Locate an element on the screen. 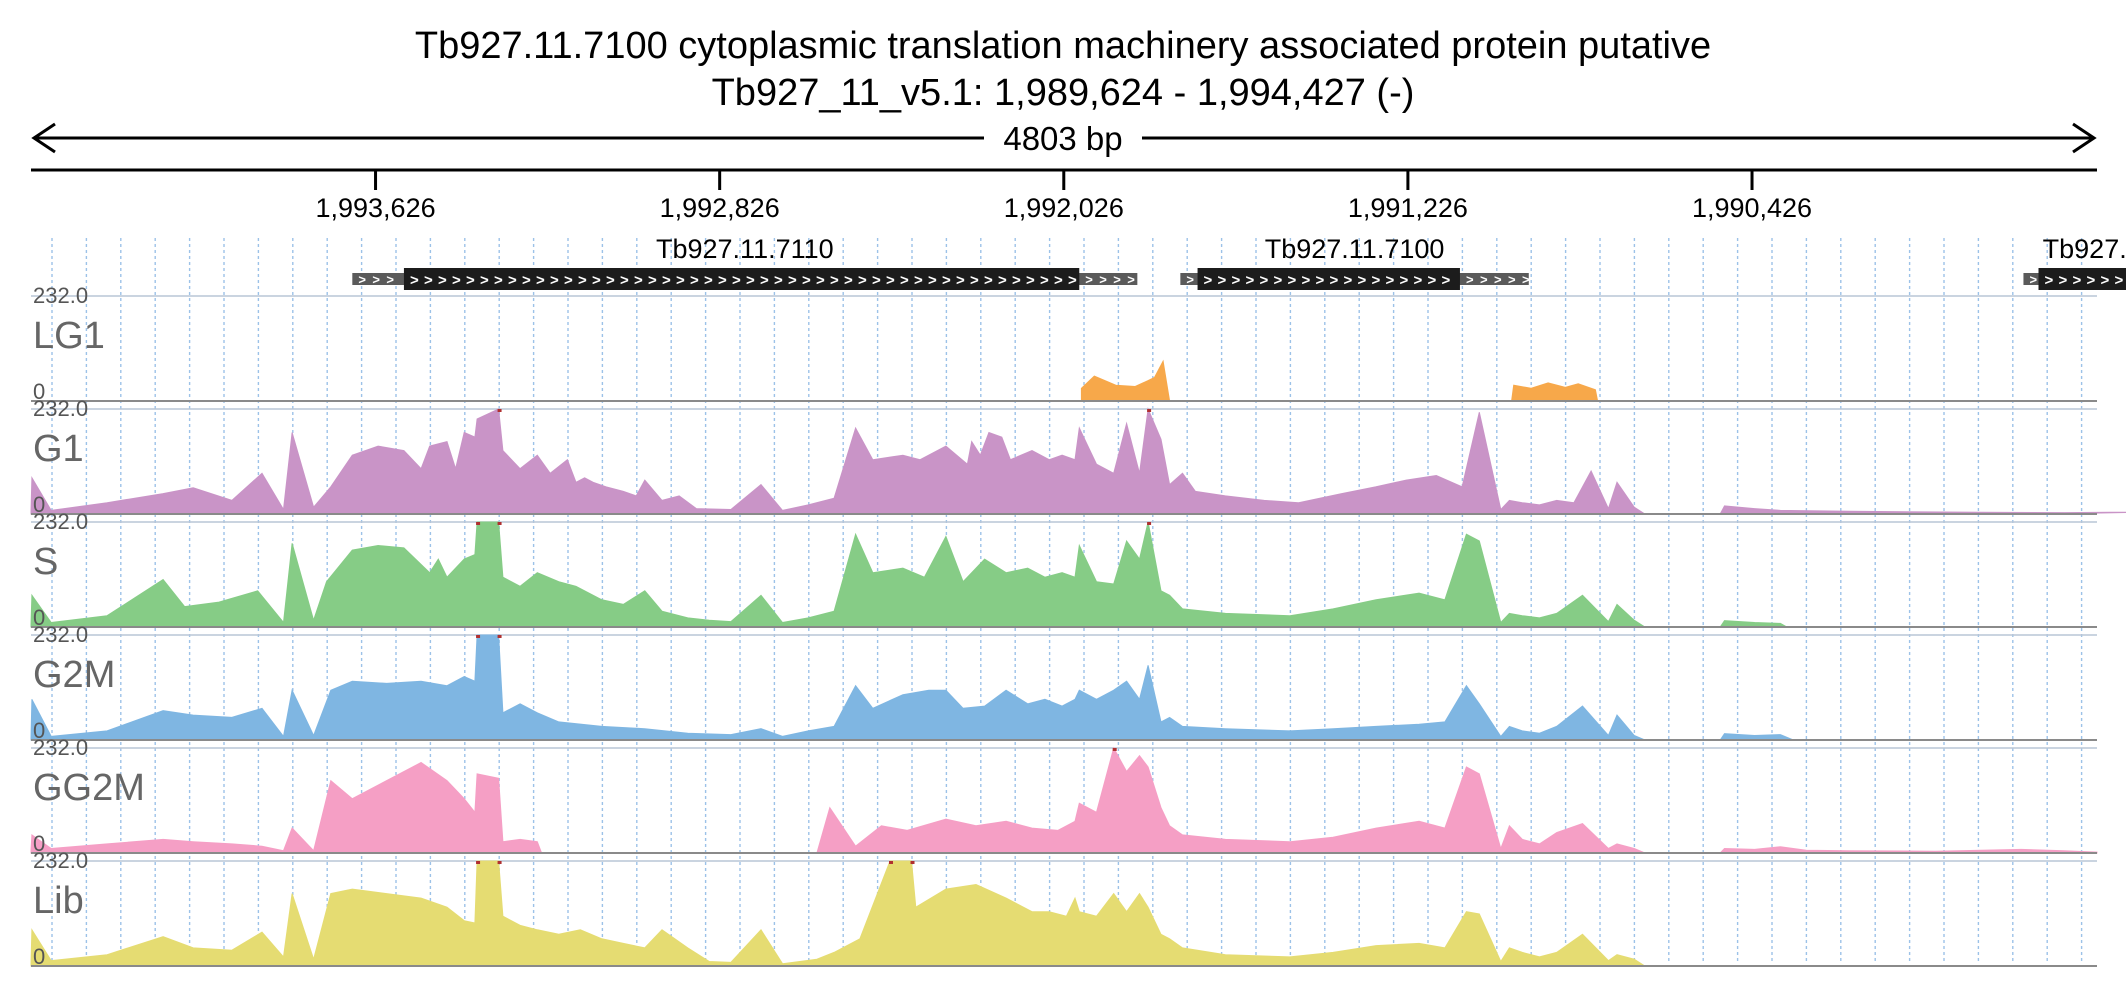  x-tick-label: 1,992,026 is located at coordinates (1064, 208).